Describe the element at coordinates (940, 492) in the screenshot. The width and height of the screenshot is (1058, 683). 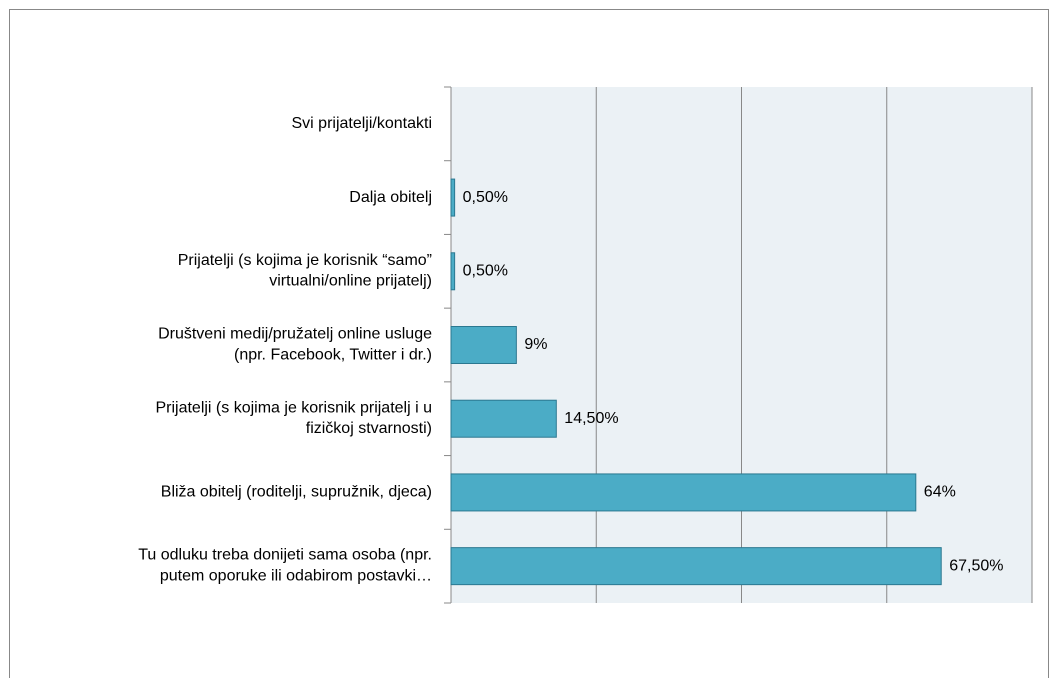
I see `data-label: 64%` at that location.